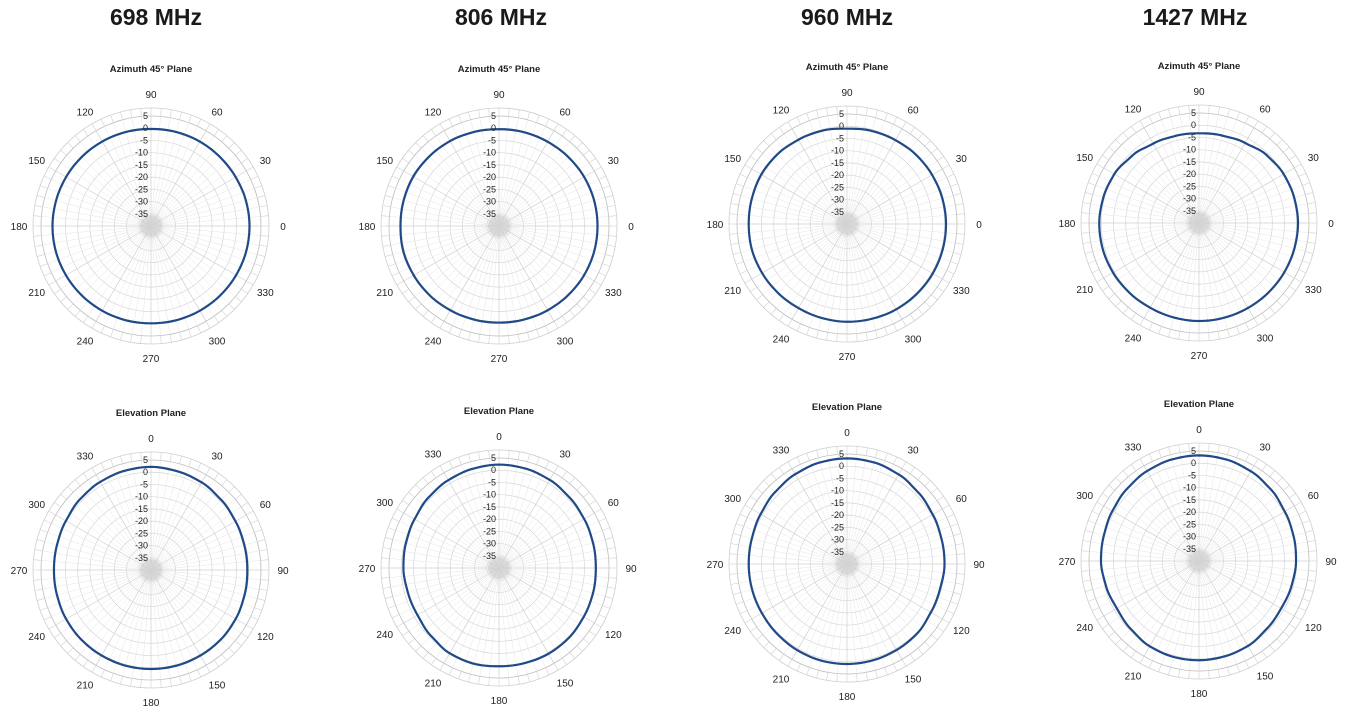 The height and width of the screenshot is (719, 1355). What do you see at coordinates (489, 531) in the screenshot?
I see `radial-tick-label: -25` at bounding box center [489, 531].